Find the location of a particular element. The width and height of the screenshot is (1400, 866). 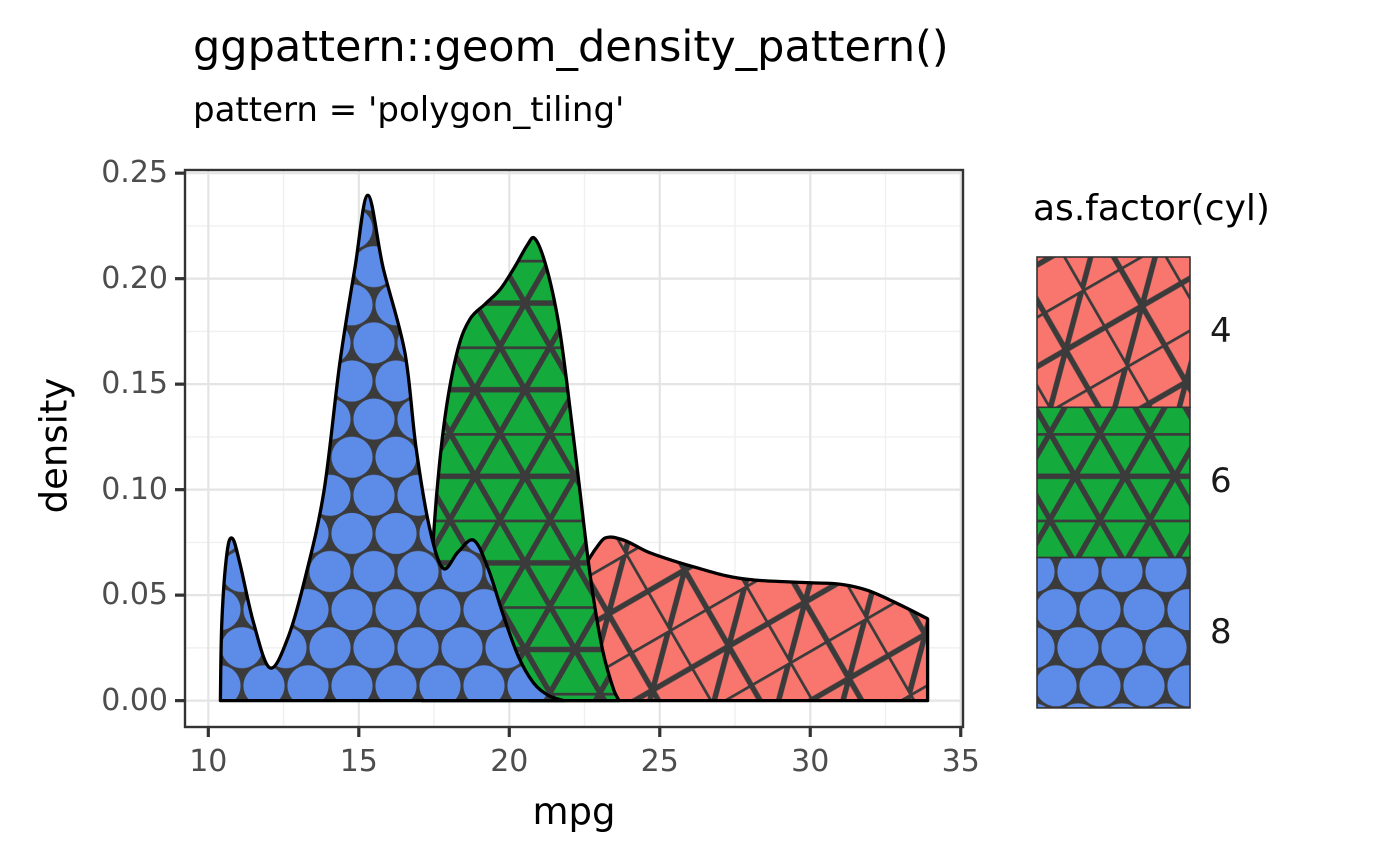

chart-subtitle: pattern = 'polygon_tiling' is located at coordinates (409, 110).